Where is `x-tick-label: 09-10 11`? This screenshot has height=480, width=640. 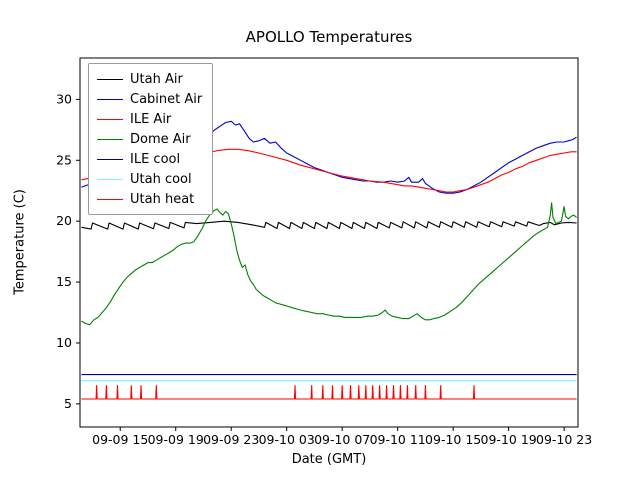 x-tick-label: 09-10 11 is located at coordinates (398, 439).